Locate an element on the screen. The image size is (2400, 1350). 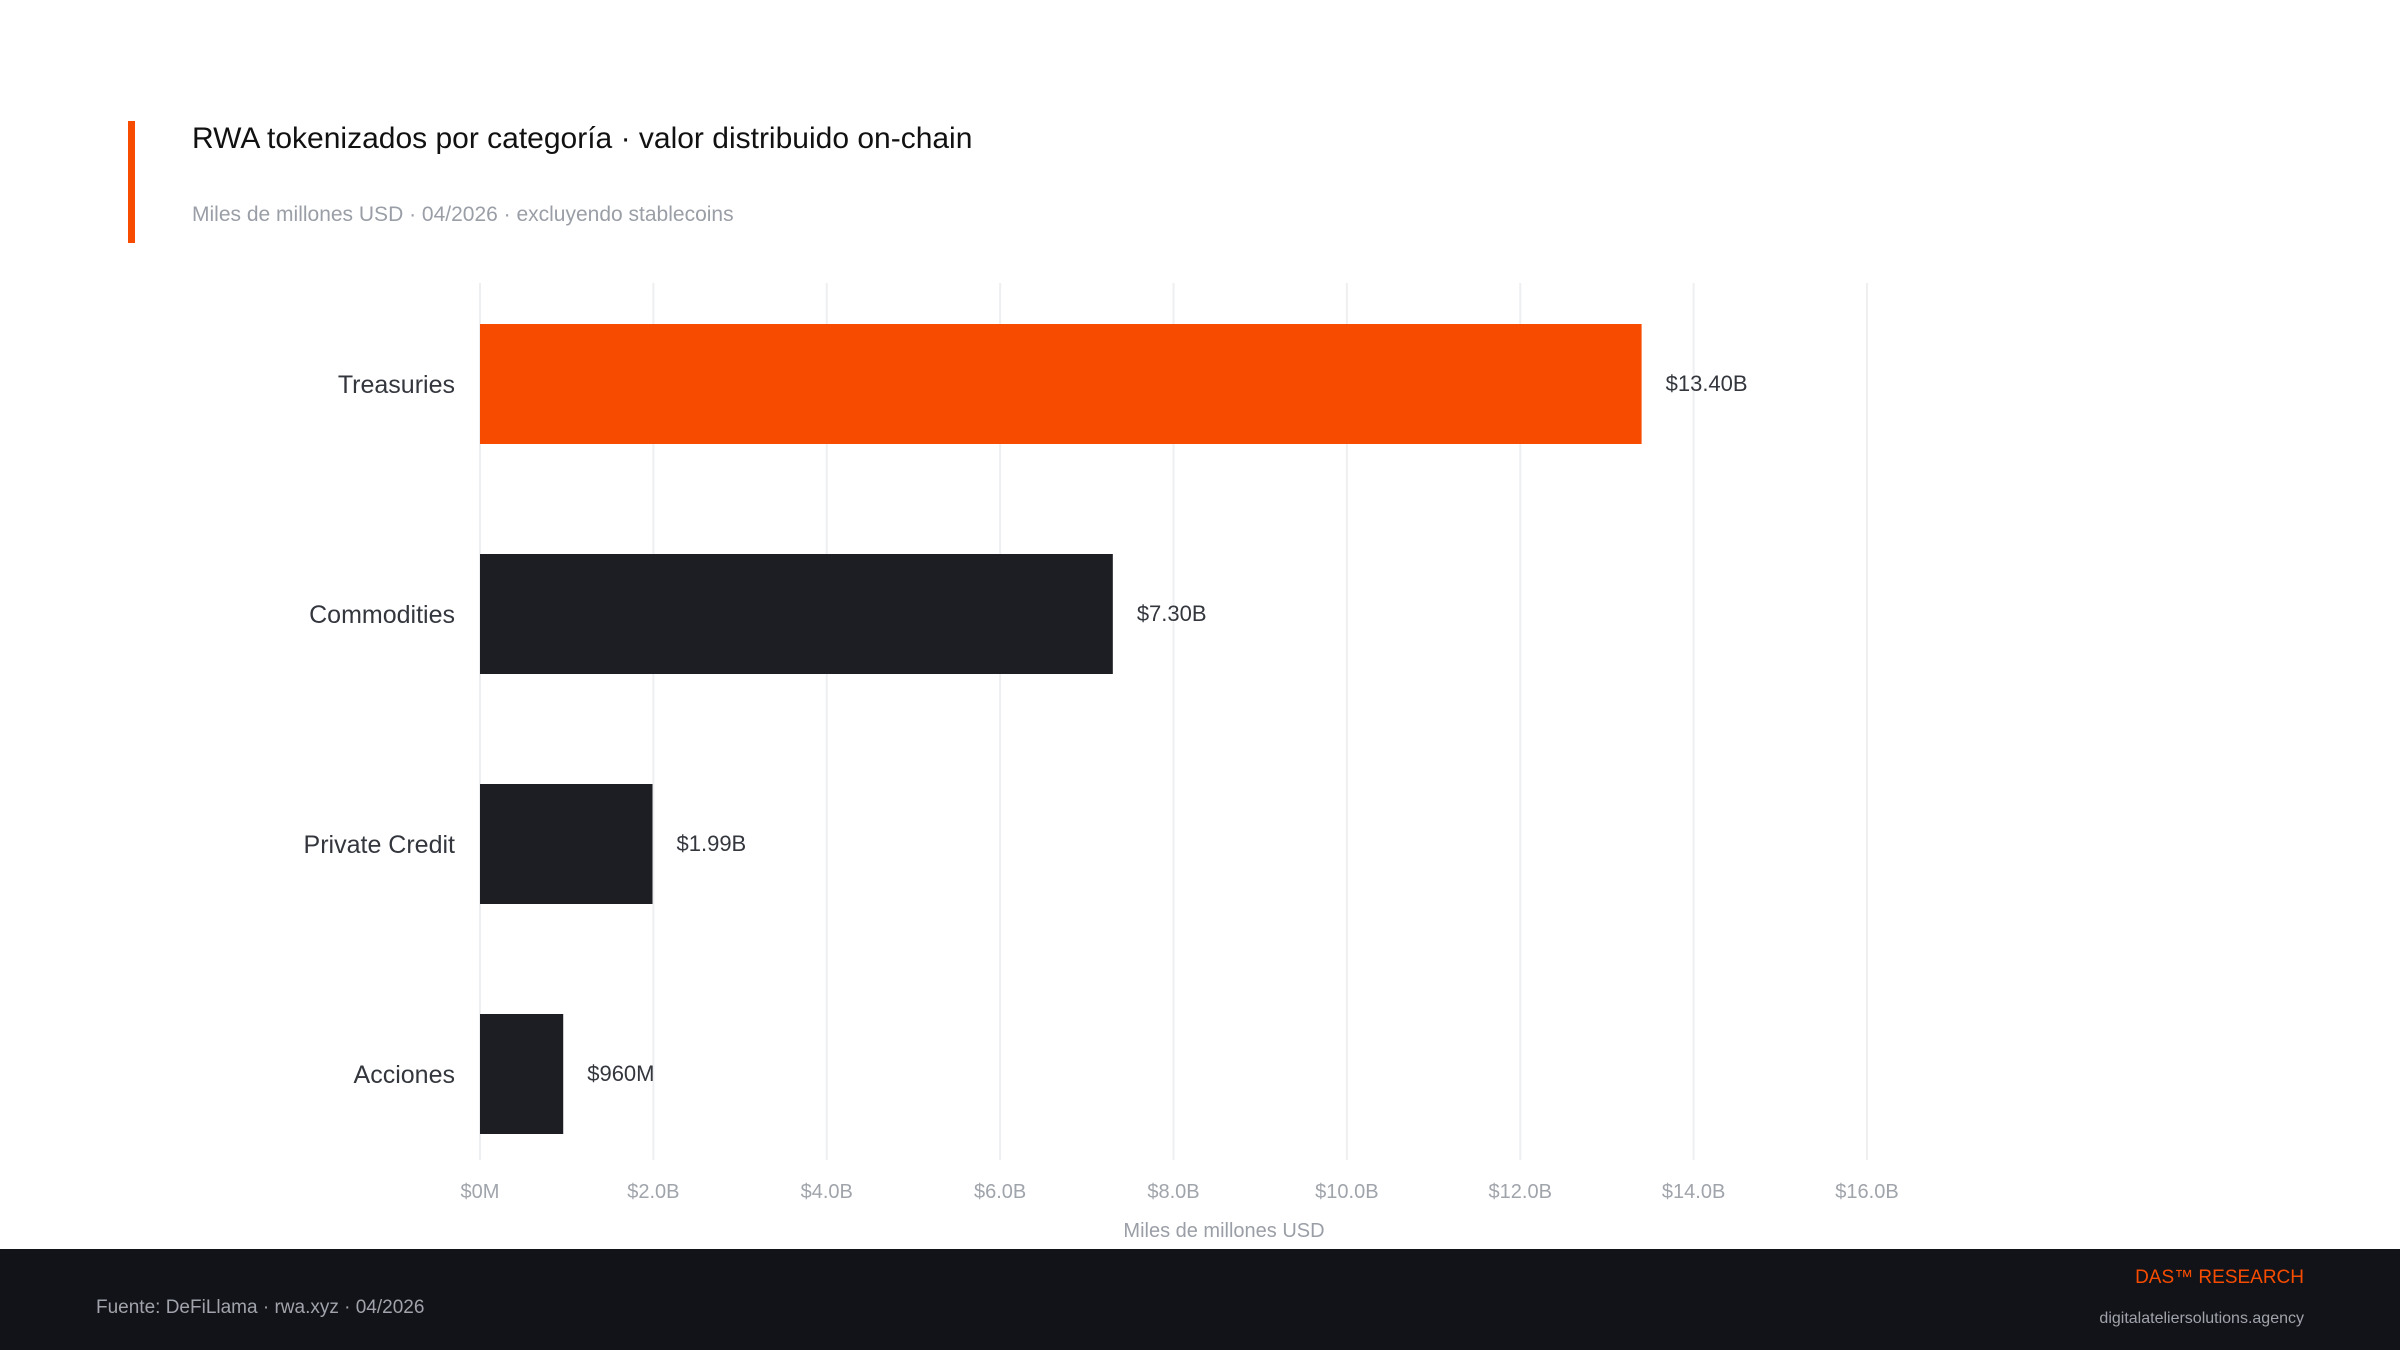
x-tick-label: $2.0B is located at coordinates (653, 1192).